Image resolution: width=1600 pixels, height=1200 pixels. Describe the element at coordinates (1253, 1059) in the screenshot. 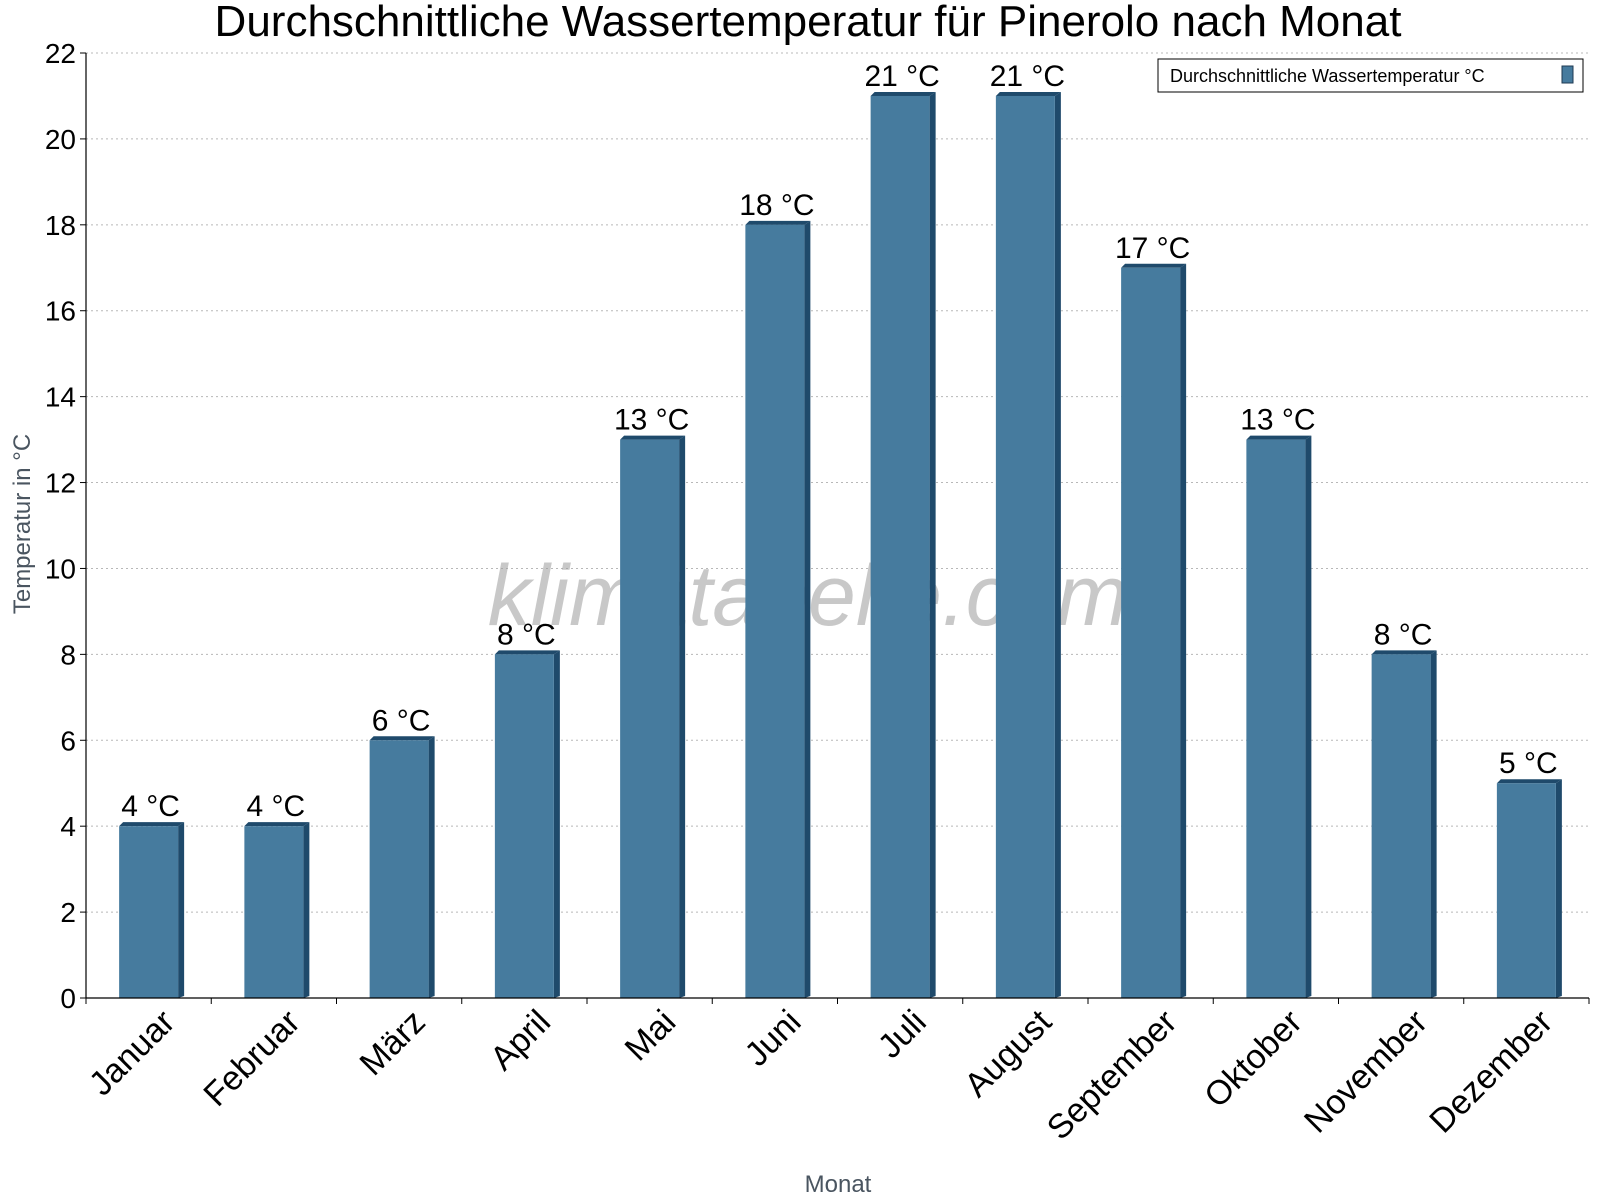

I see `x-tick-label: Oktober` at that location.